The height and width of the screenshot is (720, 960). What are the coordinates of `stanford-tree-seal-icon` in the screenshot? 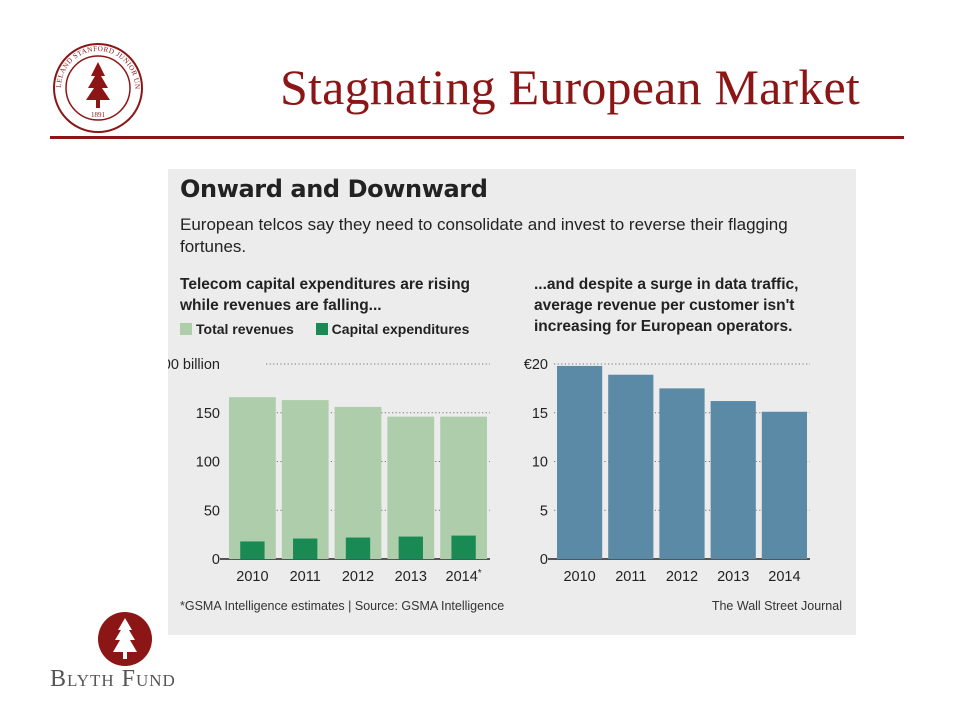 It's located at (98, 85).